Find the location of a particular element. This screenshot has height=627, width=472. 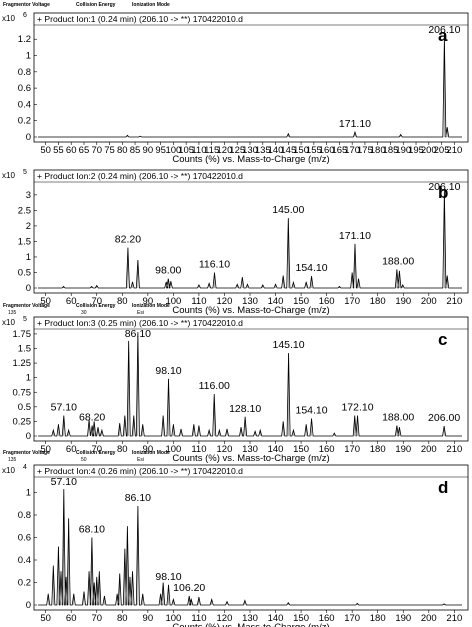

y-tick-label: 0.4 is located at coordinates (24, 560).